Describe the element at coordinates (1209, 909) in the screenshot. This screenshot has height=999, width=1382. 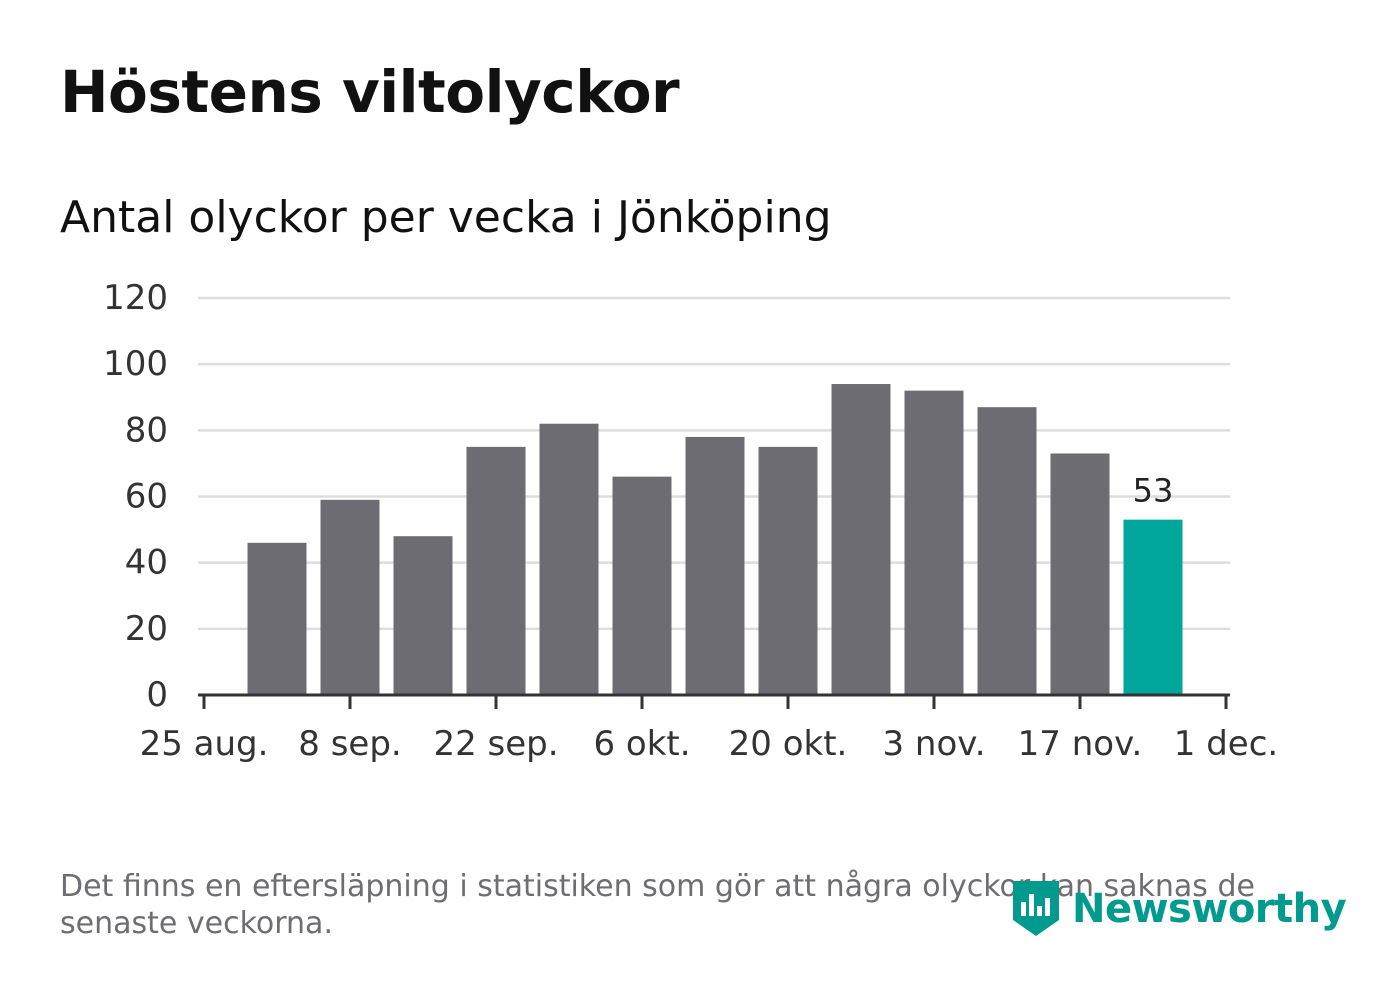
I see `brand-name: Newsworthy` at that location.